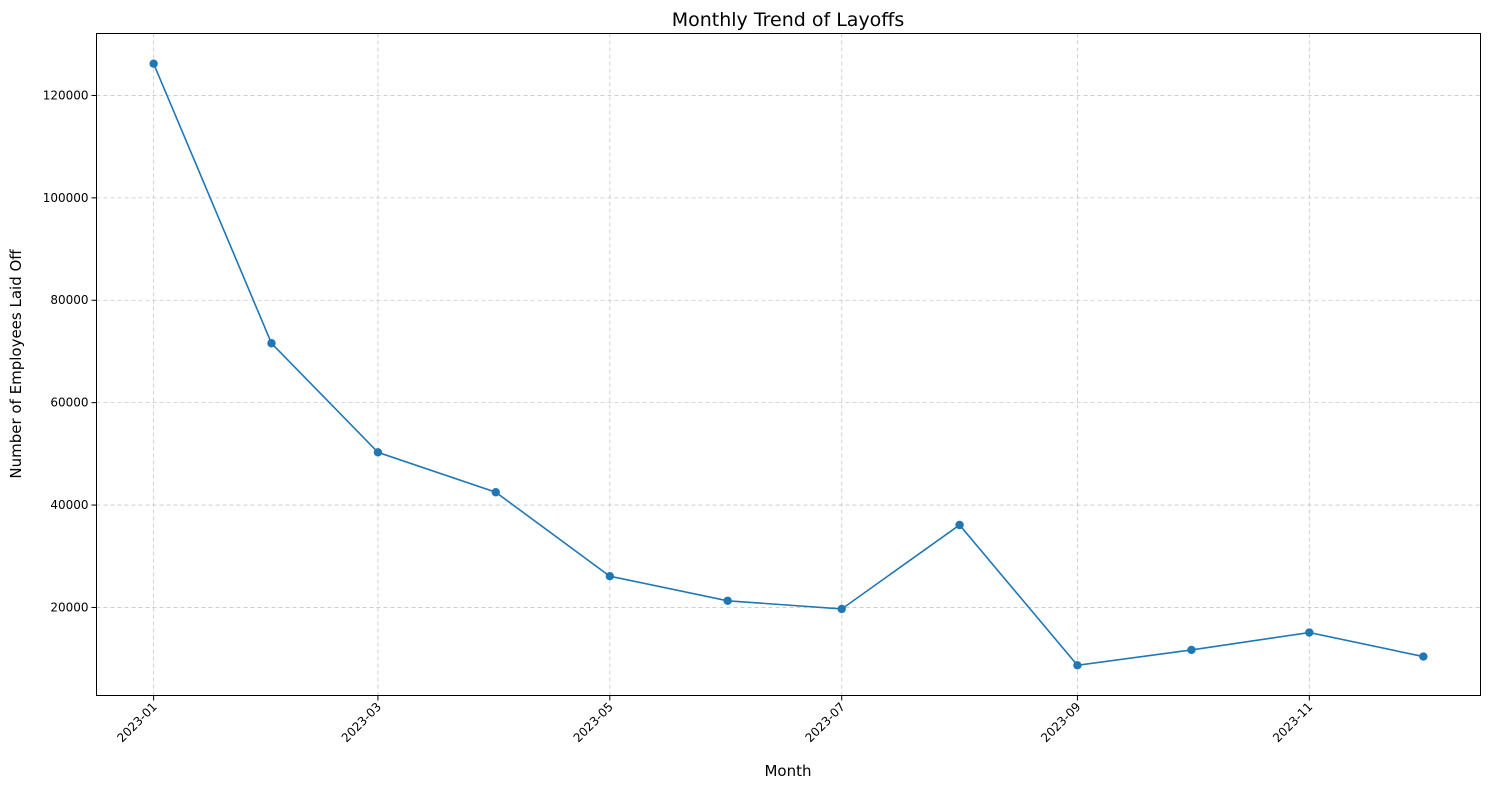 The image size is (1489, 790). What do you see at coordinates (69, 607) in the screenshot?
I see `y-tick-label: 20000` at bounding box center [69, 607].